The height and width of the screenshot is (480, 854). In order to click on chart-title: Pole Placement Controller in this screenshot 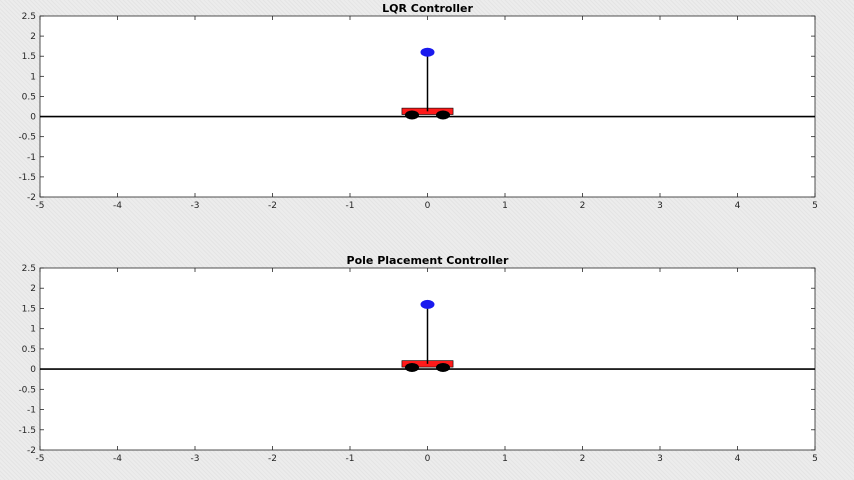, I will do `click(428, 260)`.